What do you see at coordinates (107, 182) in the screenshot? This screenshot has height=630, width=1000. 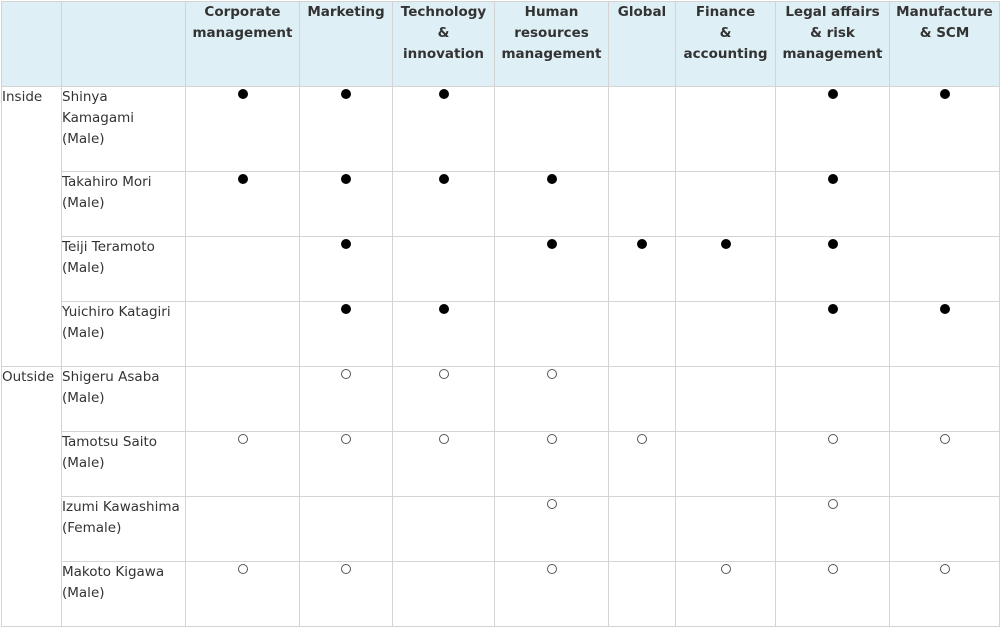 I see `member-name: Takahiro Mori` at bounding box center [107, 182].